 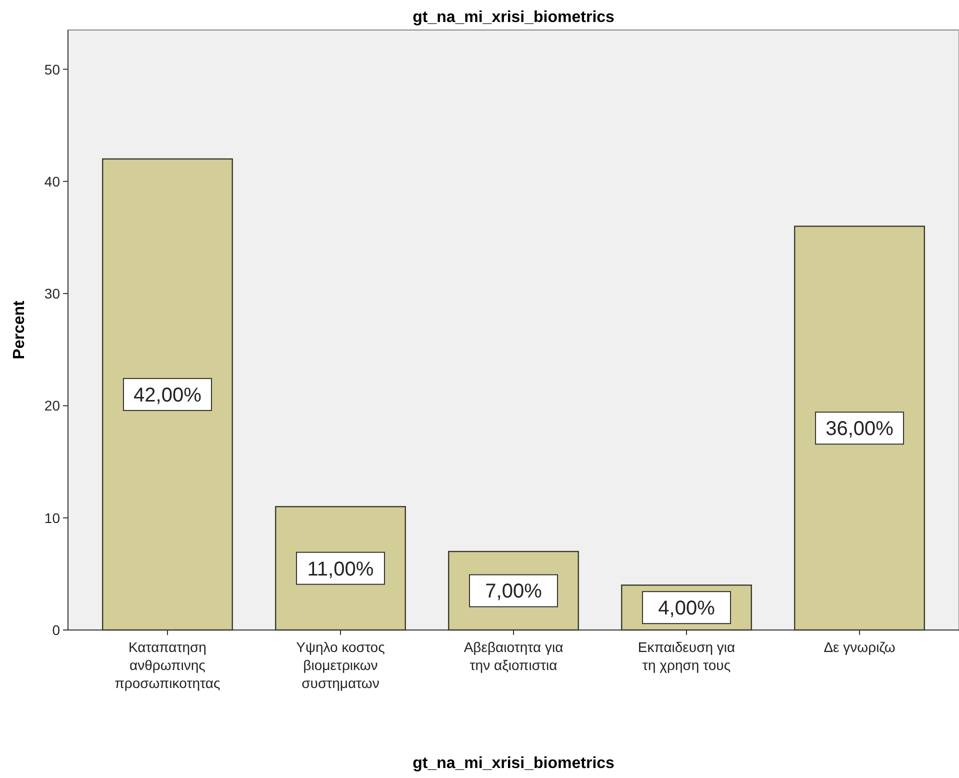 What do you see at coordinates (687, 656) in the screenshot?
I see `x-tick-label: Εκπαιδευση για τη χρηση τους` at bounding box center [687, 656].